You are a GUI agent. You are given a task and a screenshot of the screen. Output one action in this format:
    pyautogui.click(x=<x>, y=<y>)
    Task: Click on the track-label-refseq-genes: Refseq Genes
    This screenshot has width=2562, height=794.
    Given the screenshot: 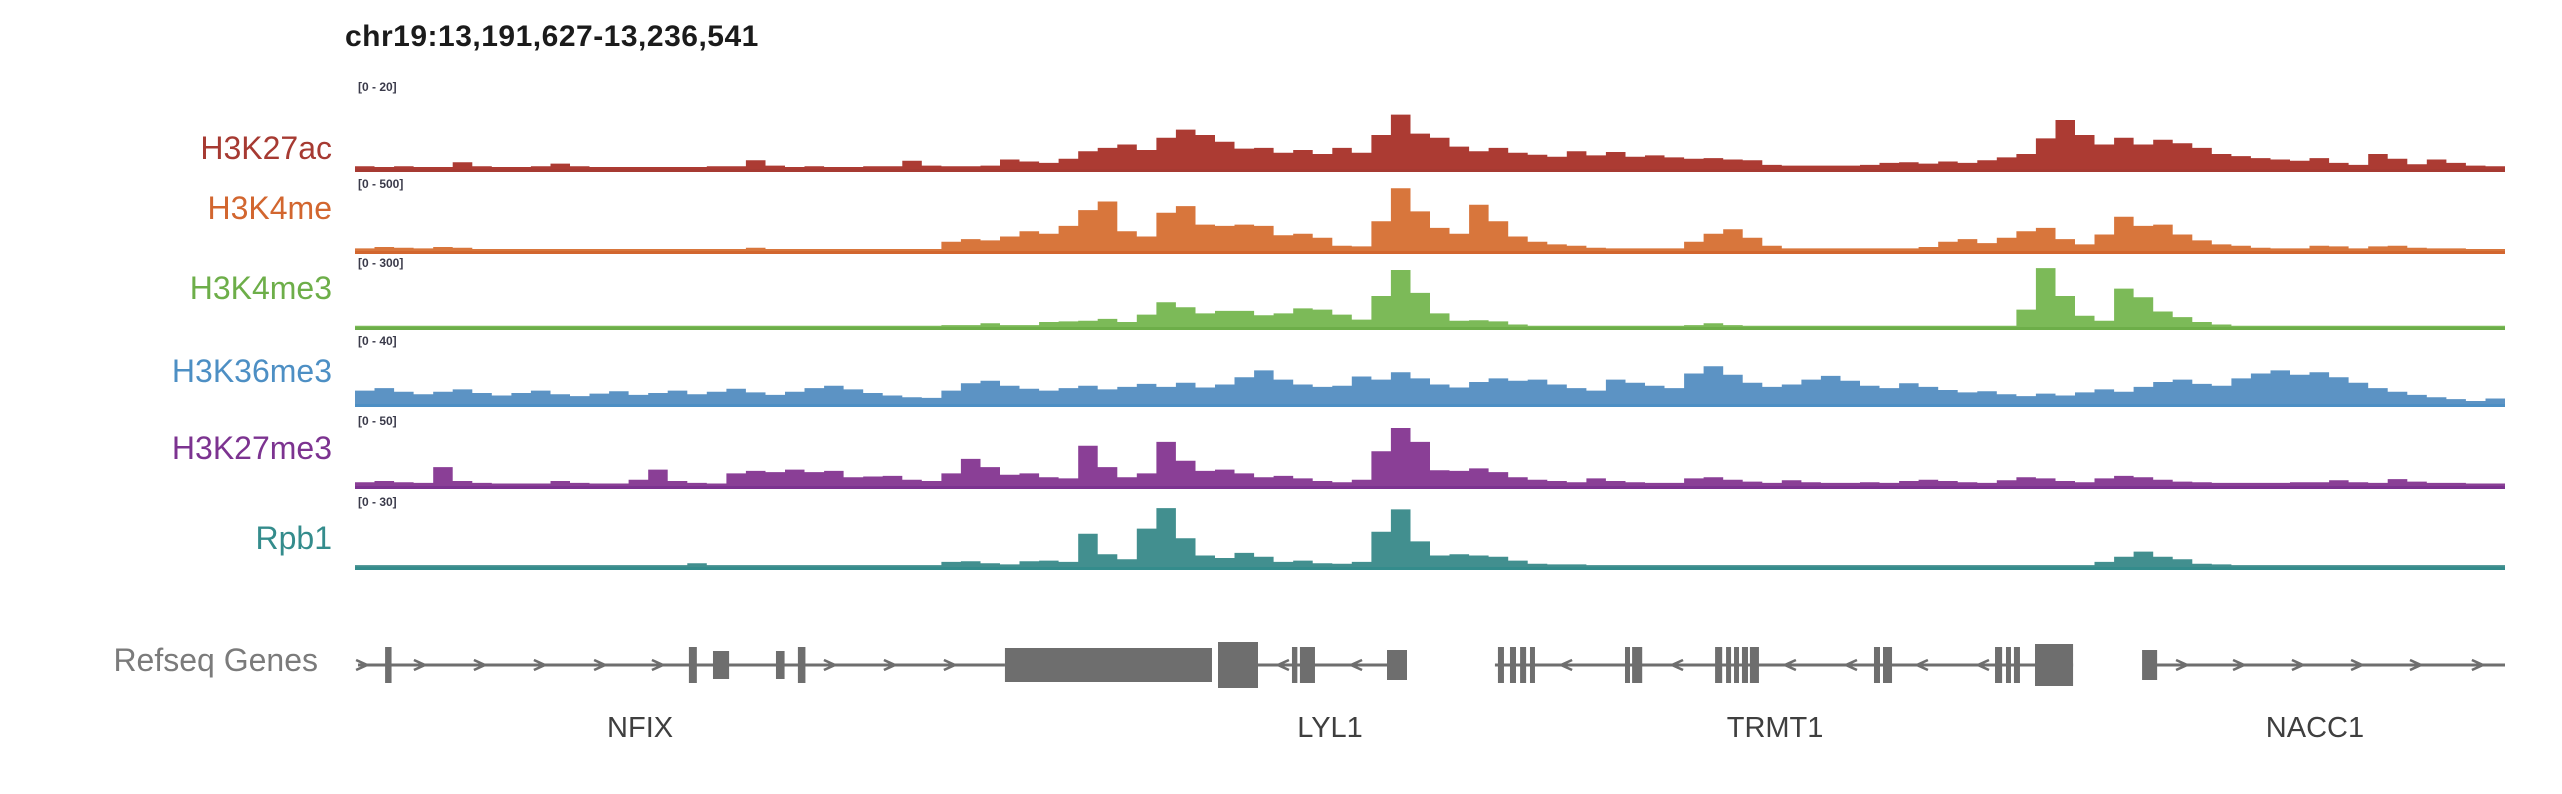 What is the action you would take?
    pyautogui.click(x=215, y=660)
    